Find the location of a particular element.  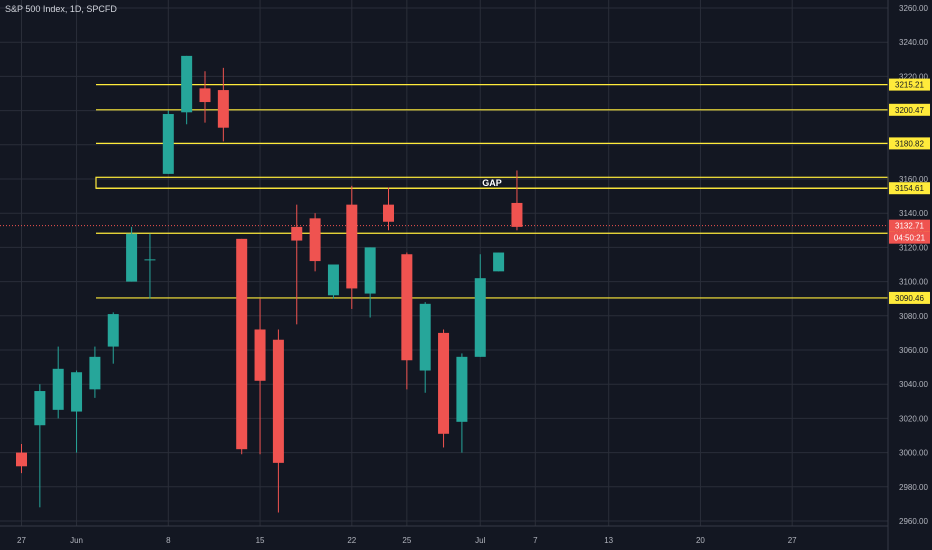

y-tick-label: 3020.00 is located at coordinates (913, 418).